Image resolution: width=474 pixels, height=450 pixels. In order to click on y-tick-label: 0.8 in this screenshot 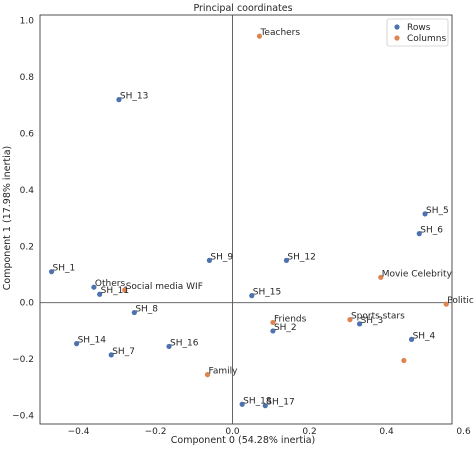, I will do `click(27, 78)`.